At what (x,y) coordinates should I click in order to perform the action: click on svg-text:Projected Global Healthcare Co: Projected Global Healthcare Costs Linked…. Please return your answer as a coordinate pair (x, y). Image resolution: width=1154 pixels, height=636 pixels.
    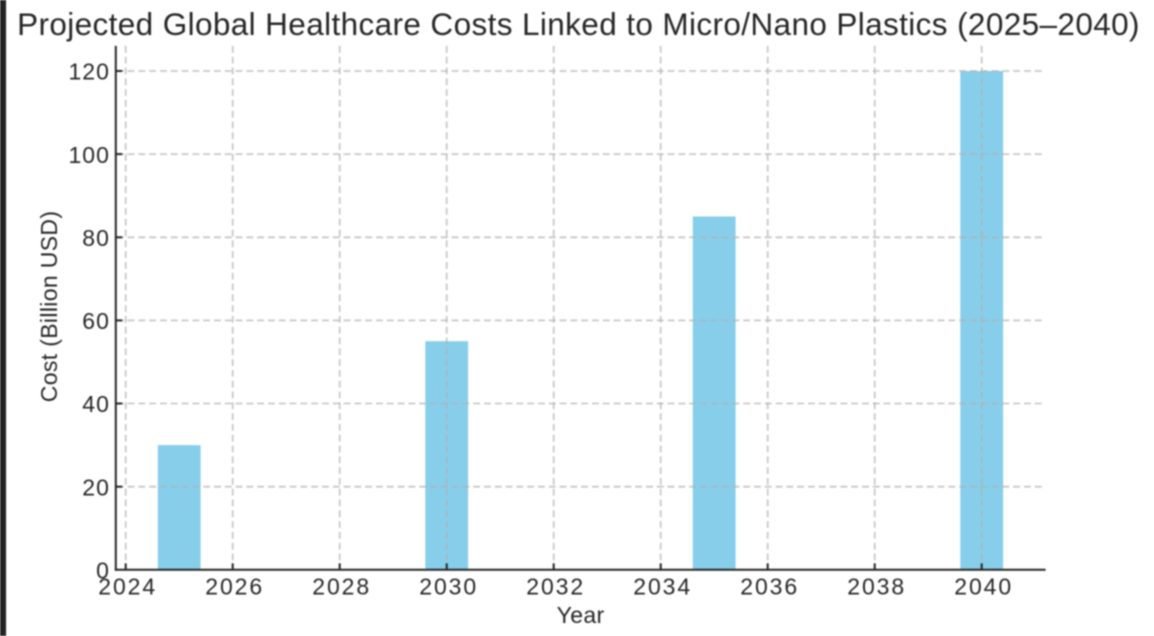
    Looking at the image, I should click on (578, 24).